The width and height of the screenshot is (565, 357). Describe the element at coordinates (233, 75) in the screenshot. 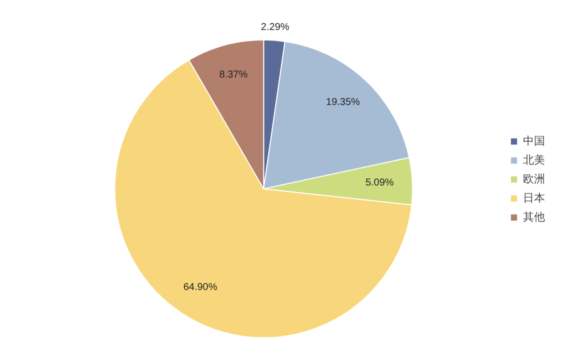

I see `data-label: 8.37%` at that location.